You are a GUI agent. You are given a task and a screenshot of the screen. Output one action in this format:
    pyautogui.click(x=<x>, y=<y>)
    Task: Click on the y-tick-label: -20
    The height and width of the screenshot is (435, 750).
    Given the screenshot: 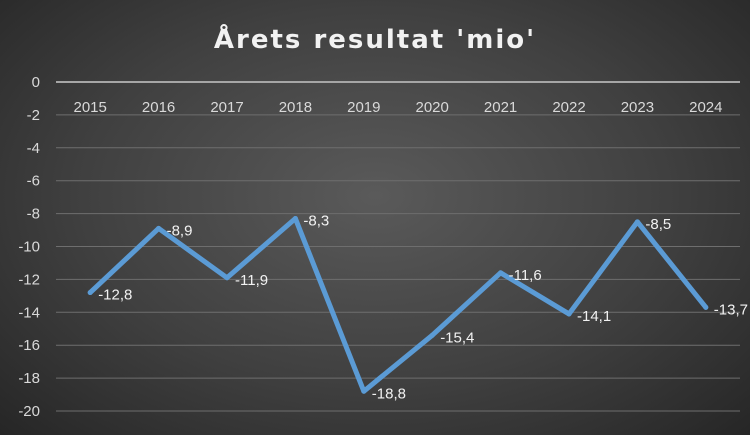 What is the action you would take?
    pyautogui.click(x=29, y=411)
    